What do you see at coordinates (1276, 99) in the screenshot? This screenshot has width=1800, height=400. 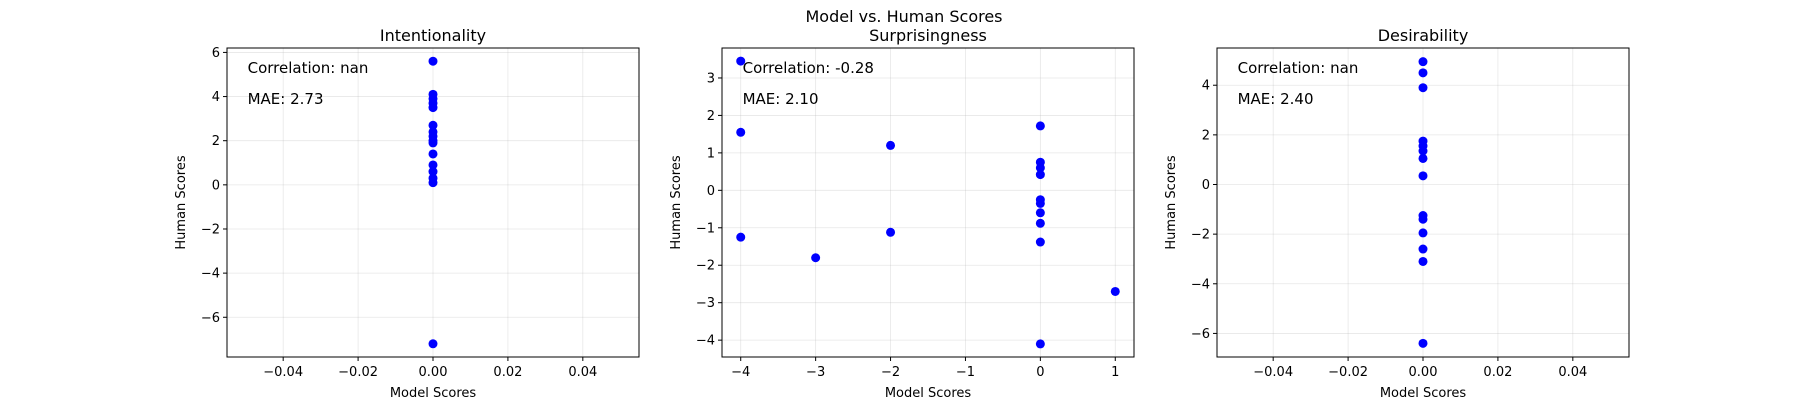 I see `annotation-text: MAE: 2.40` at bounding box center [1276, 99].